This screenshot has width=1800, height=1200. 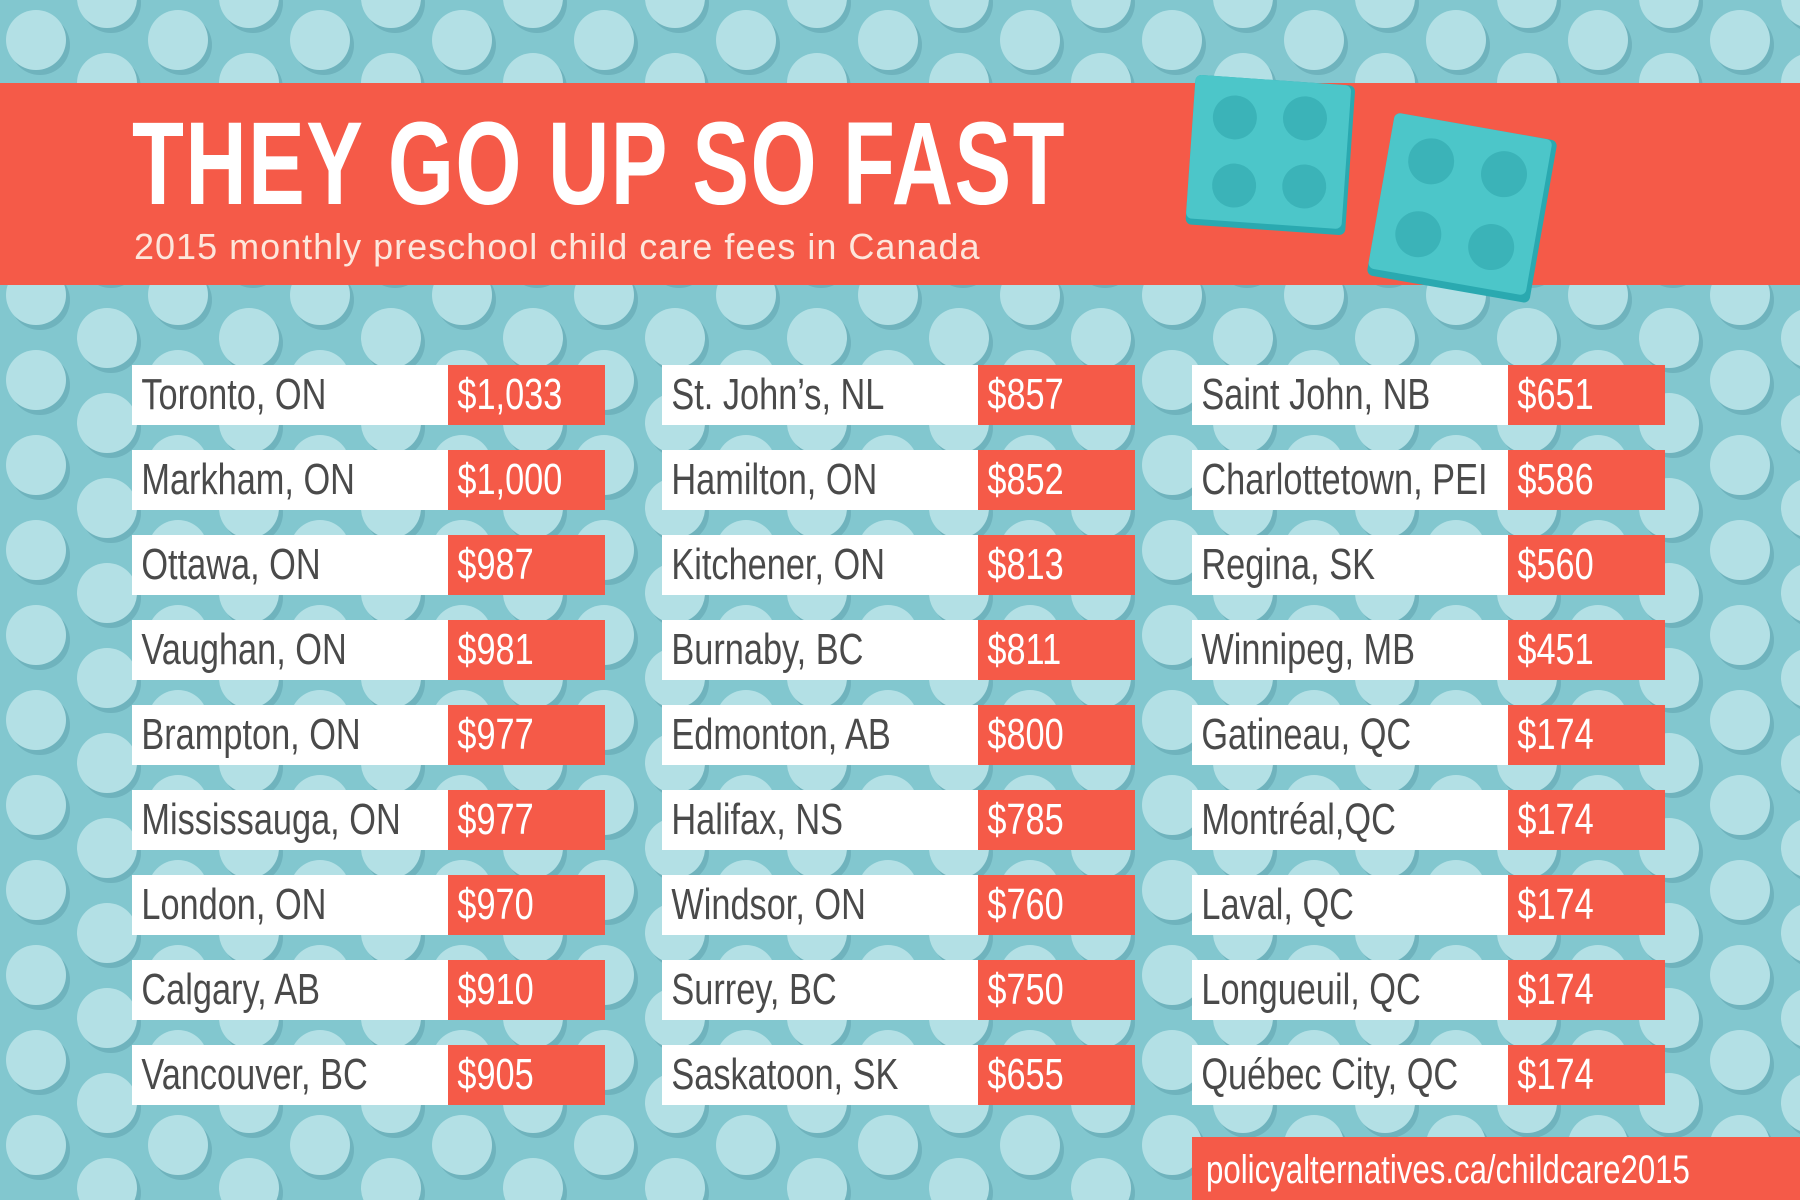 I want to click on city-cell: Kitchener, ON, so click(x=820, y=565).